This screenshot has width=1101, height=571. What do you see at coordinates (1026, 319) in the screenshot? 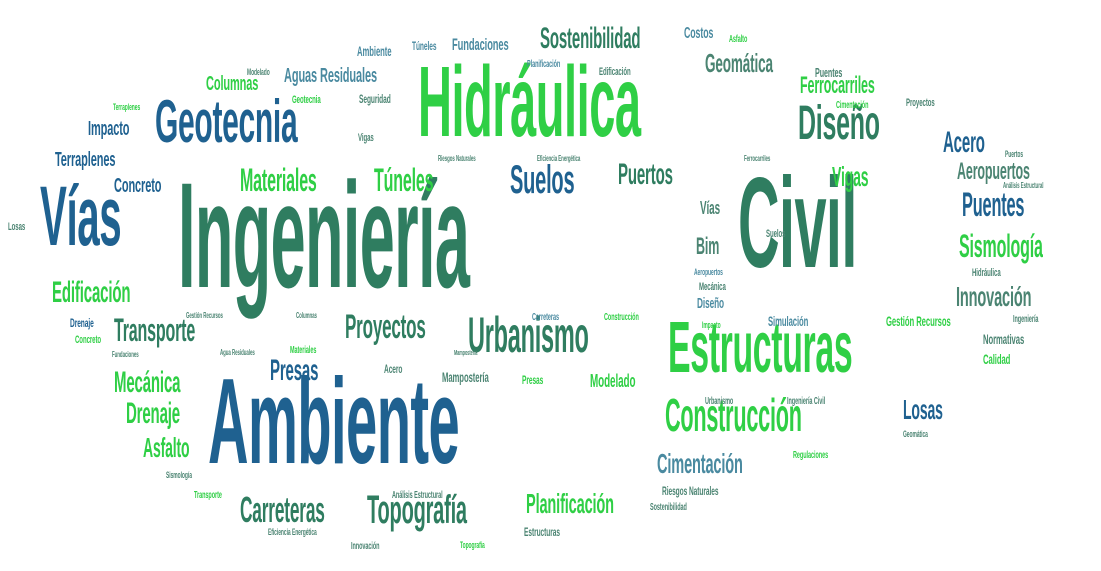
I see `word-ingenieria-small: Ingeniería` at bounding box center [1026, 319].